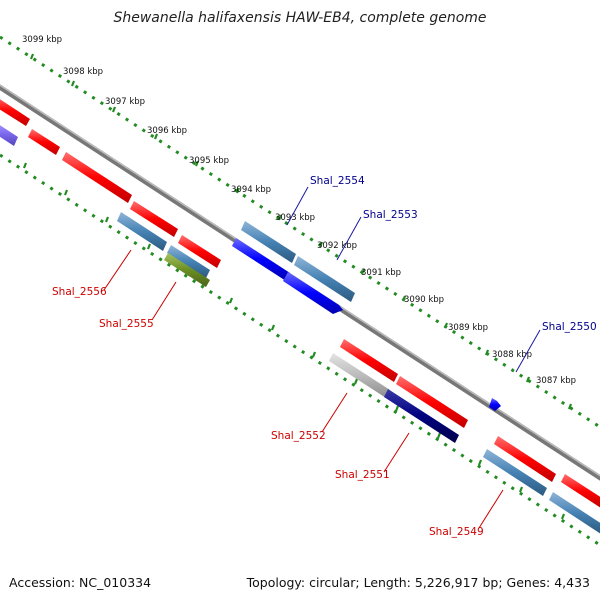 Image resolution: width=600 pixels, height=600 pixels. What do you see at coordinates (512, 355) in the screenshot?
I see `kbp-label: 3088 kbp` at bounding box center [512, 355].